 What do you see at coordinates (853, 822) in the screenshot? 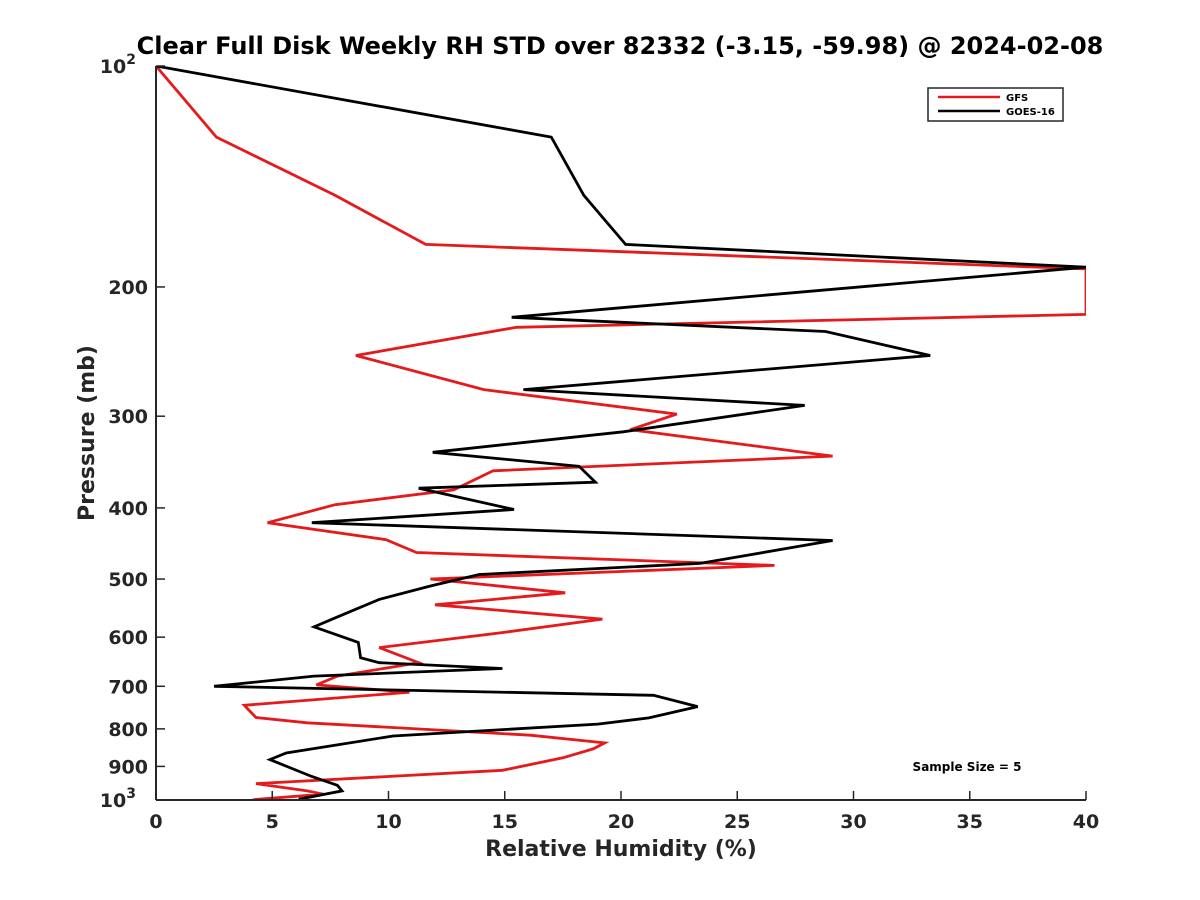
I see `x-tick-label: 30` at bounding box center [853, 822].